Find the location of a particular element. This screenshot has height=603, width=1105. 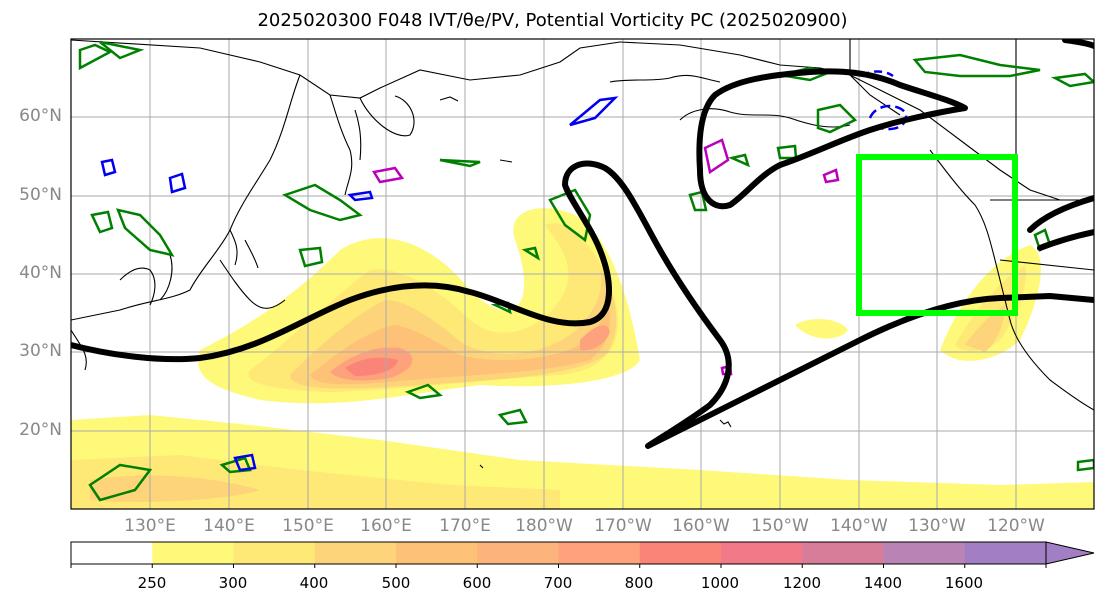

lon-label-170w: 170°W is located at coordinates (623, 526).